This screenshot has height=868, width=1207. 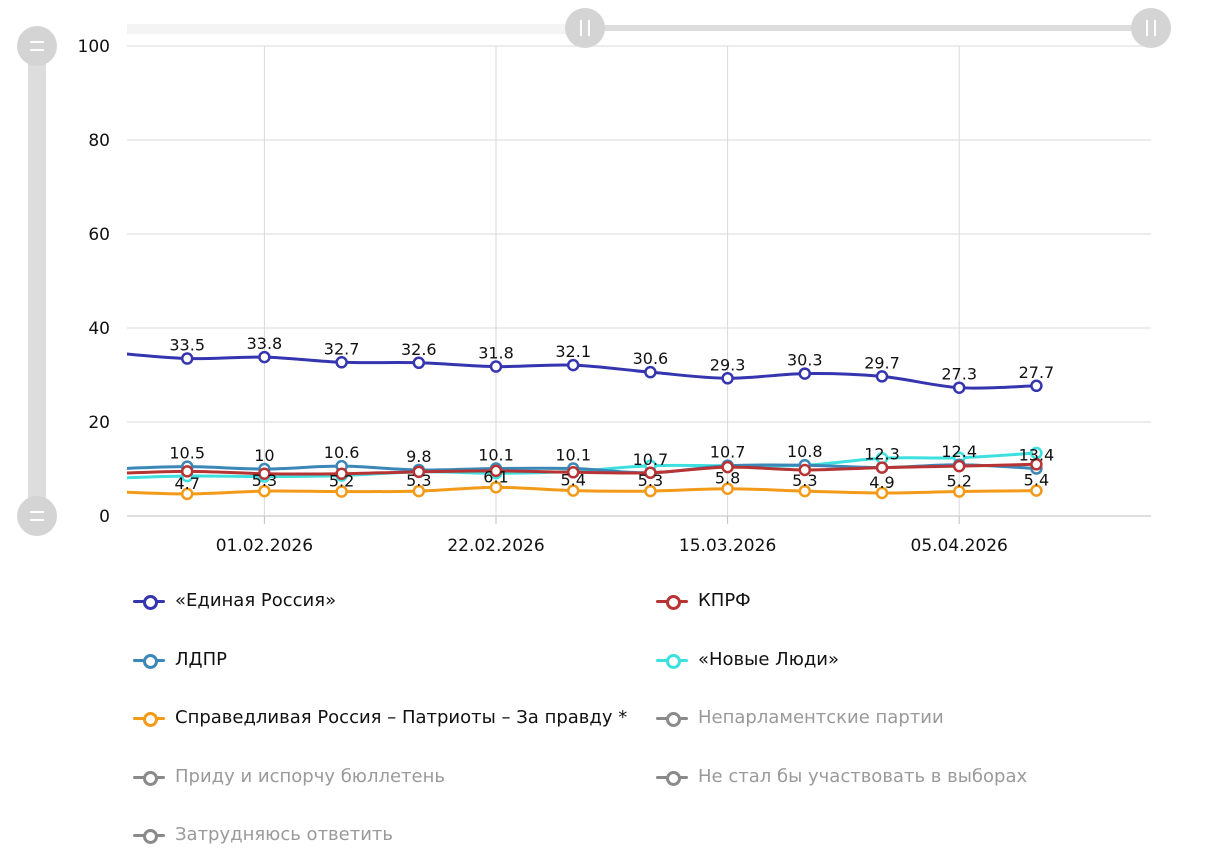 What do you see at coordinates (180, 659) in the screenshot?
I see `legend-item-ldpr: ЛДПР` at bounding box center [180, 659].